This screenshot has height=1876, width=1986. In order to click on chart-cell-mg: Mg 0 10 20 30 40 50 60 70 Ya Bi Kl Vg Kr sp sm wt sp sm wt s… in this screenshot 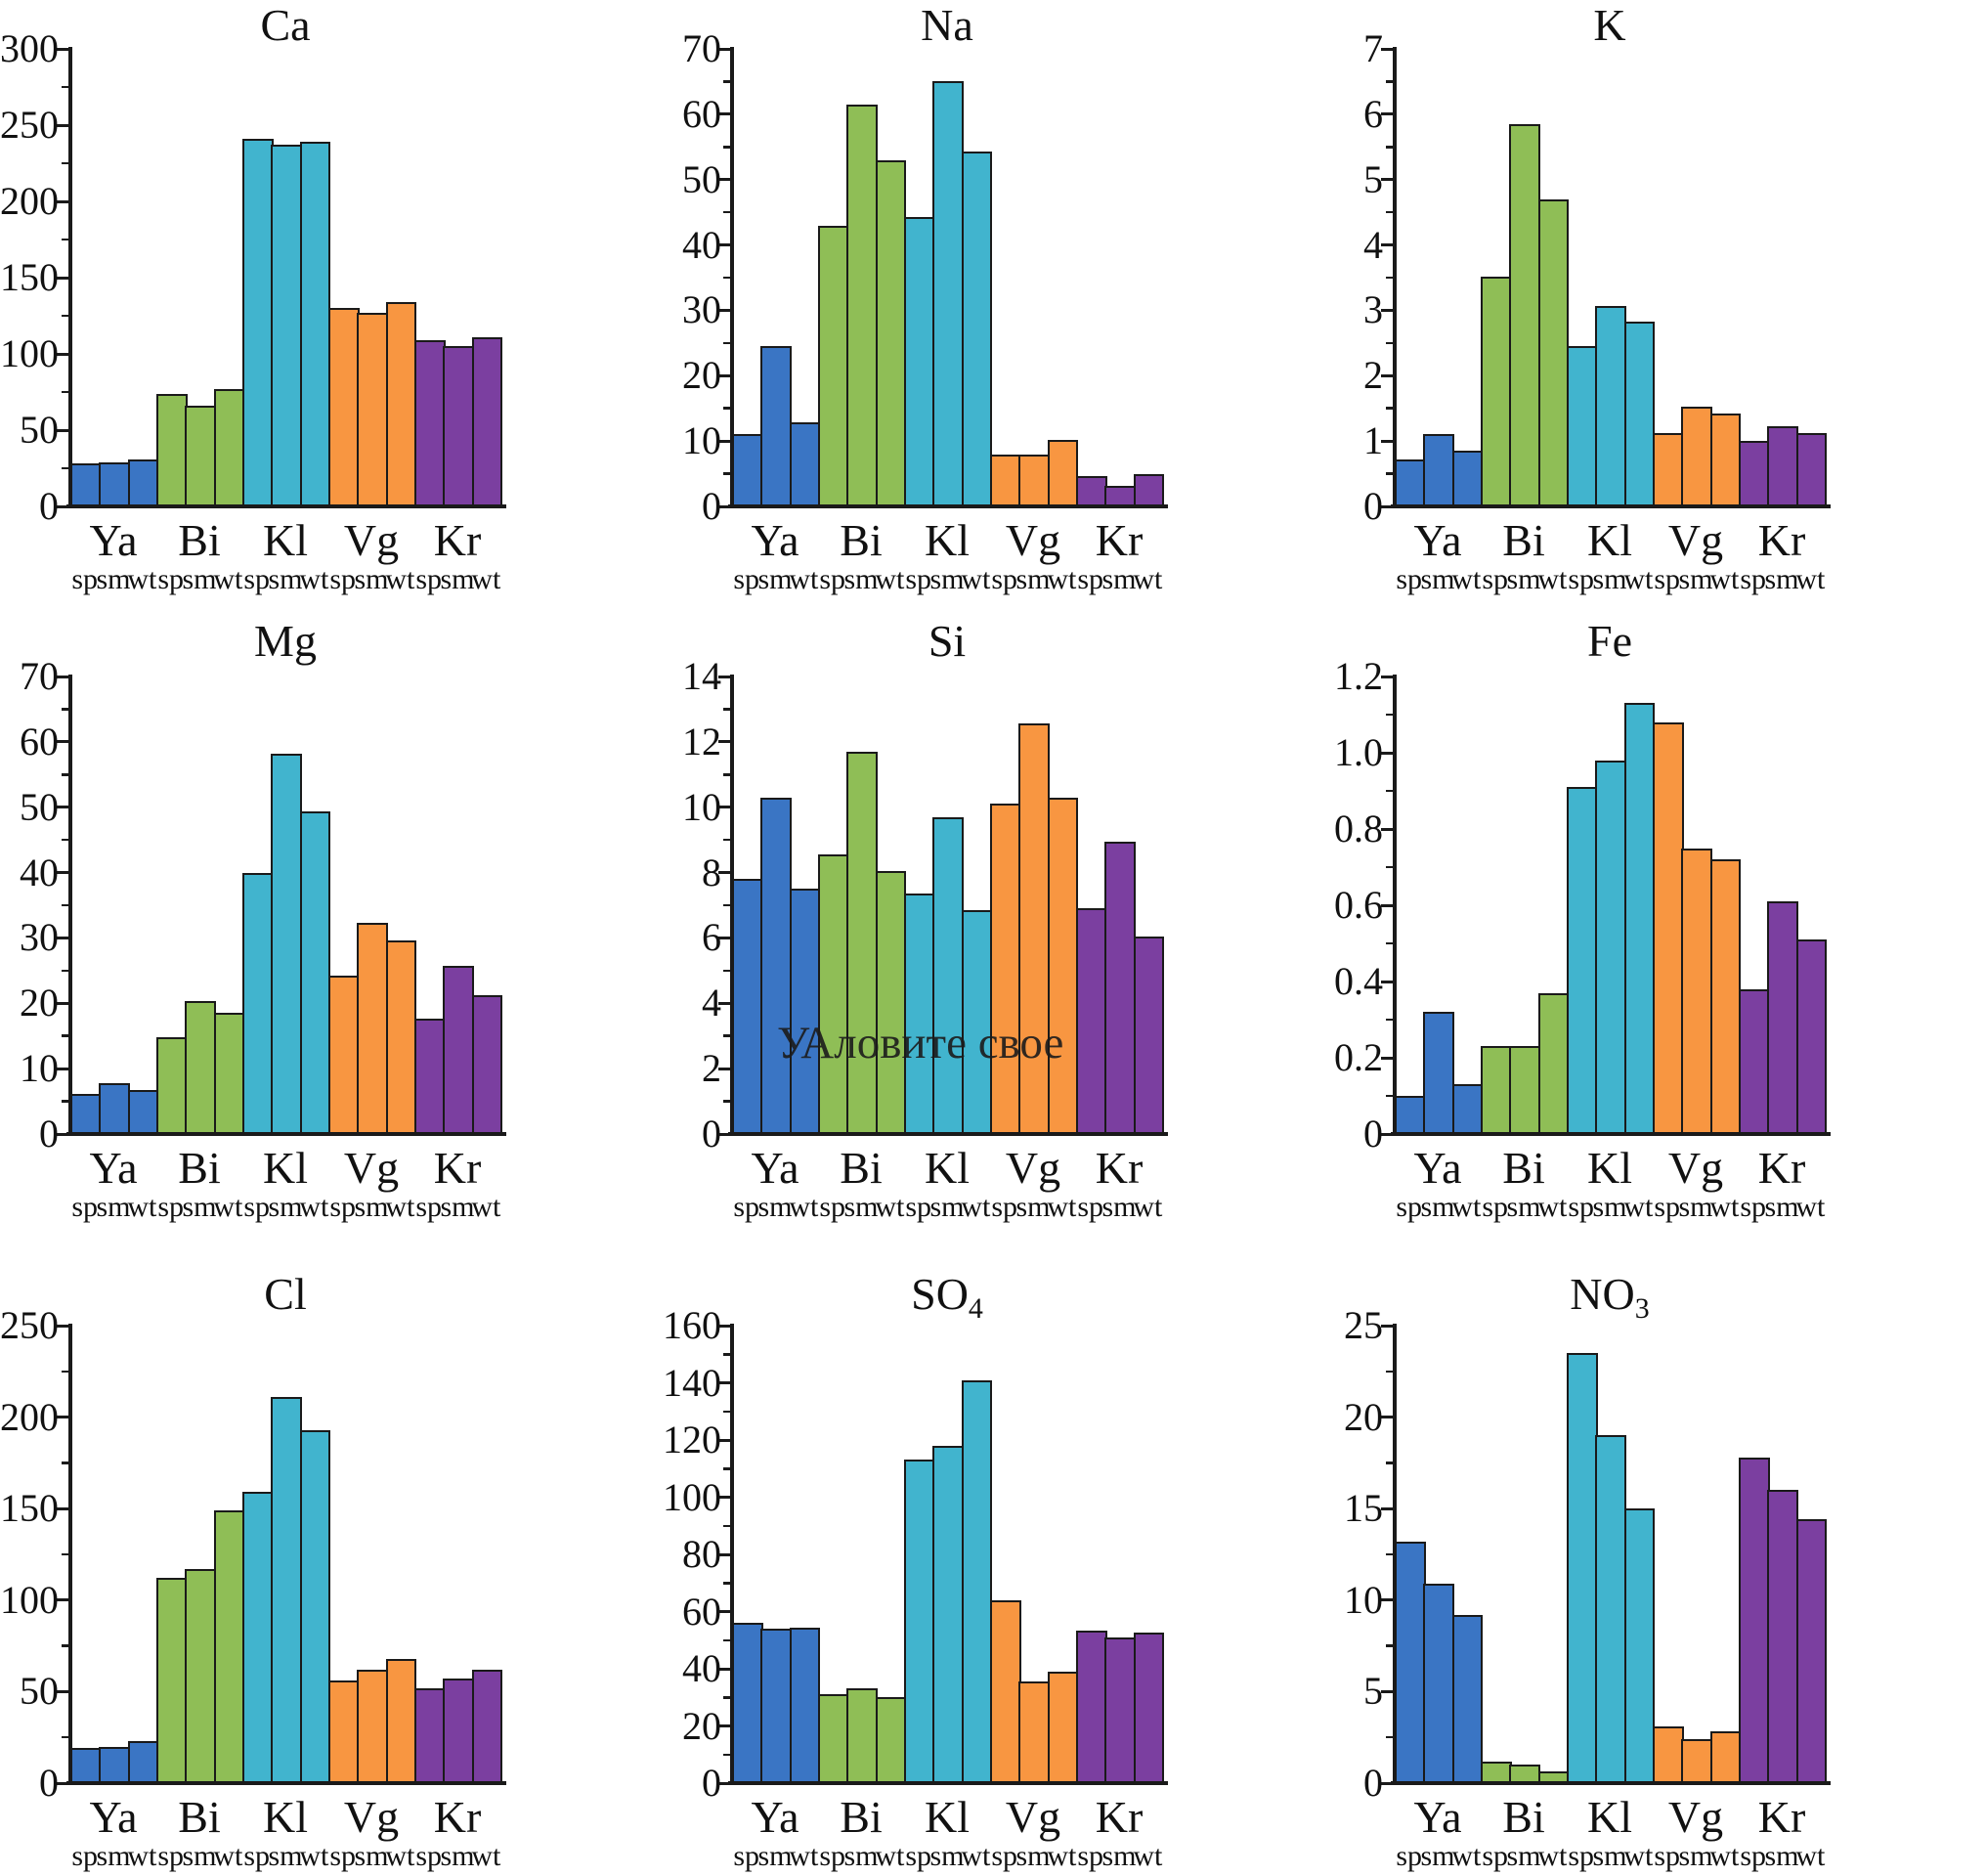, I will do `click(331, 914)`.